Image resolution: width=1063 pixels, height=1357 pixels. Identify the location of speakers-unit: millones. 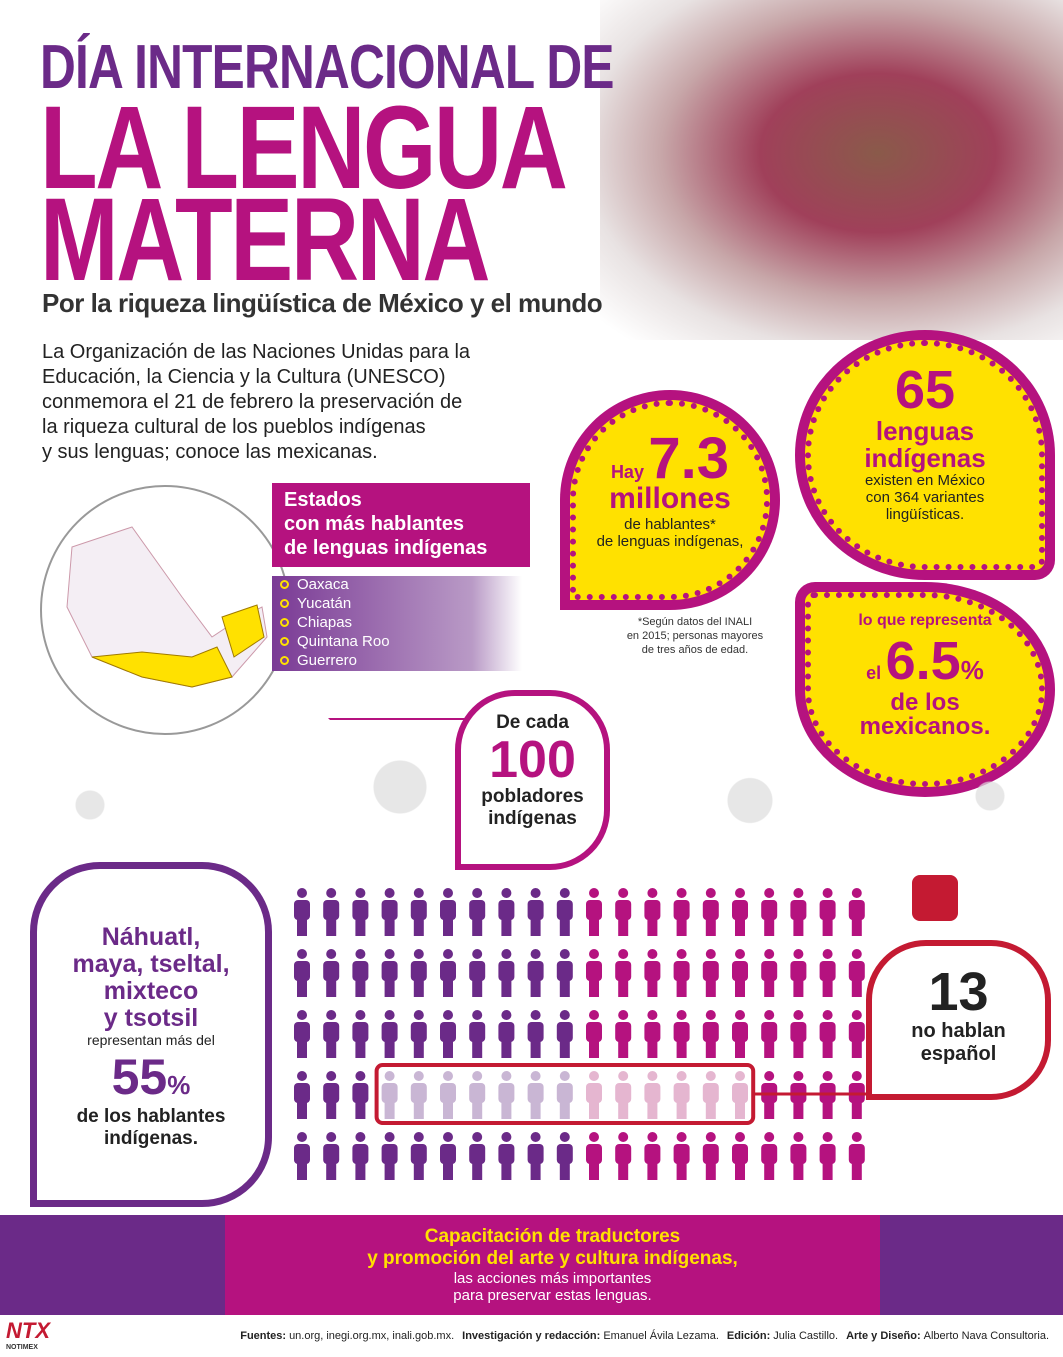
(670, 498).